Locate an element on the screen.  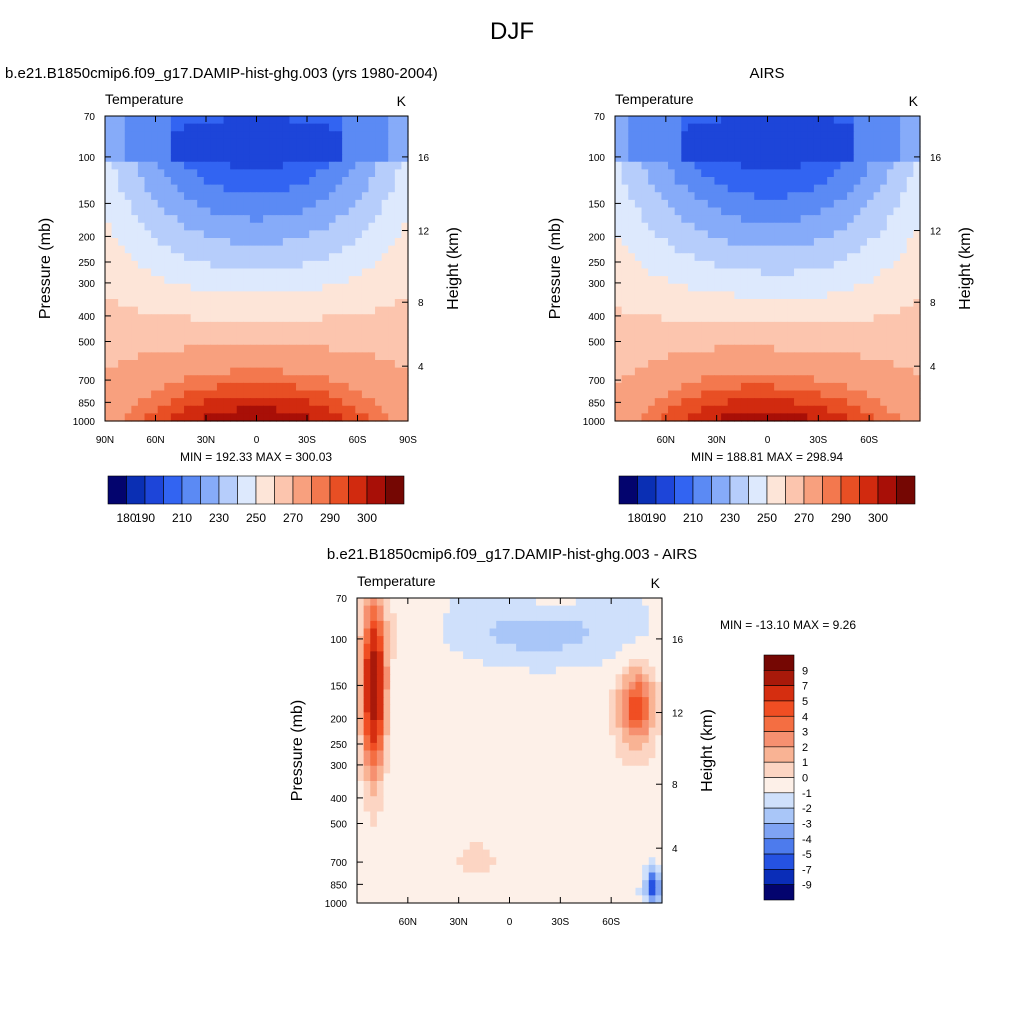
contour-fill is located at coordinates (768, 269).